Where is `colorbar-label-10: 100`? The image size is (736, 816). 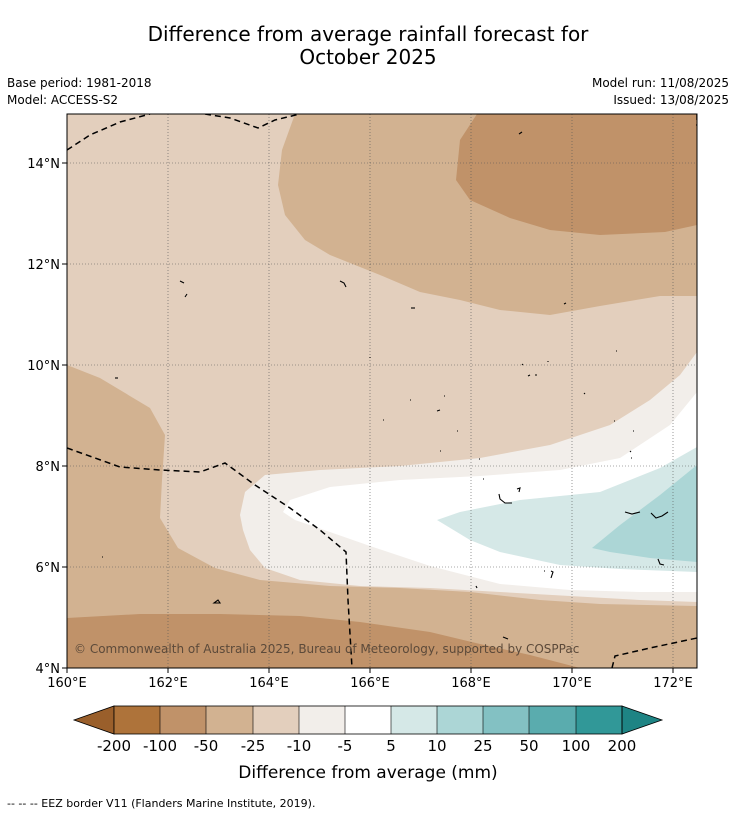 colorbar-label-10: 100 is located at coordinates (576, 746).